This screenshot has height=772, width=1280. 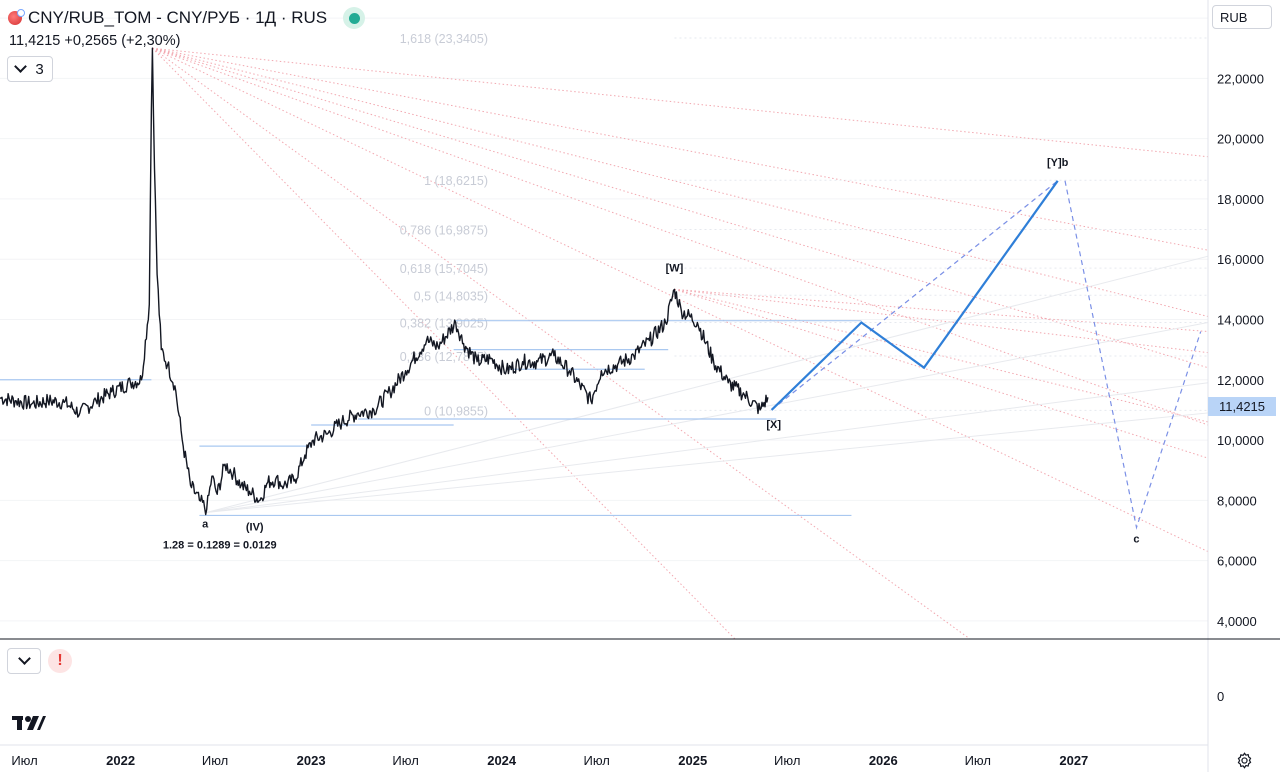 I want to click on fib-level-label: 0 (10,9855), so click(x=456, y=411).